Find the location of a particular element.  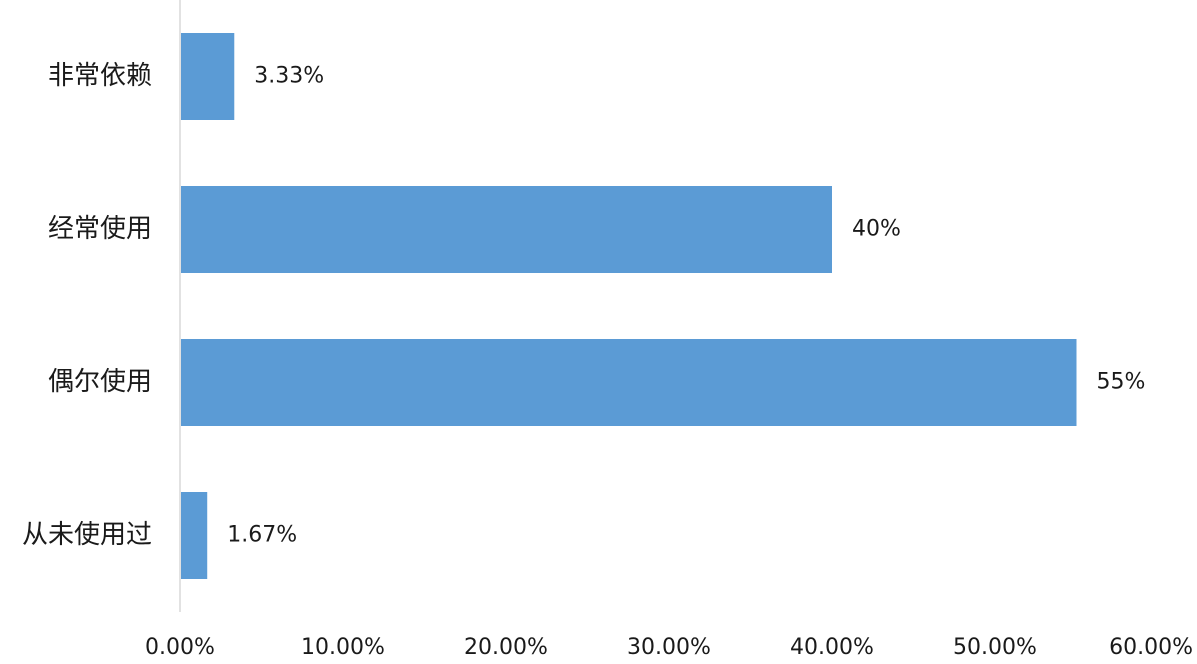

category-label: 偶尔使用 is located at coordinates (100, 382).